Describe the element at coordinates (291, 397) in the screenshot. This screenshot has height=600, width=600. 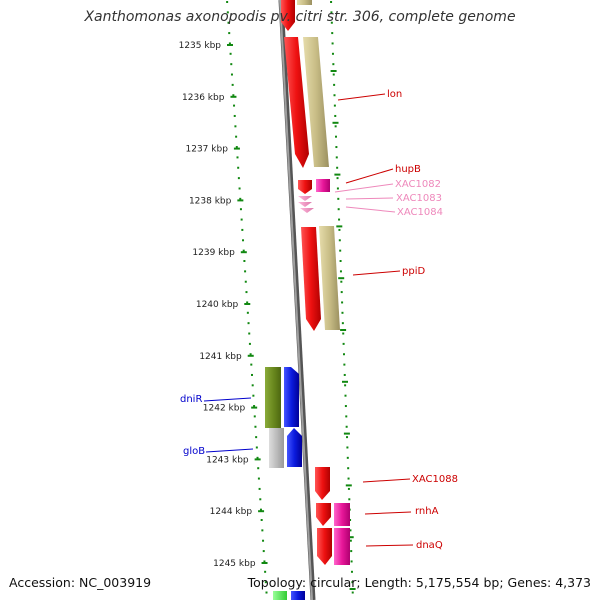
I see `gene-blue-upper` at that location.